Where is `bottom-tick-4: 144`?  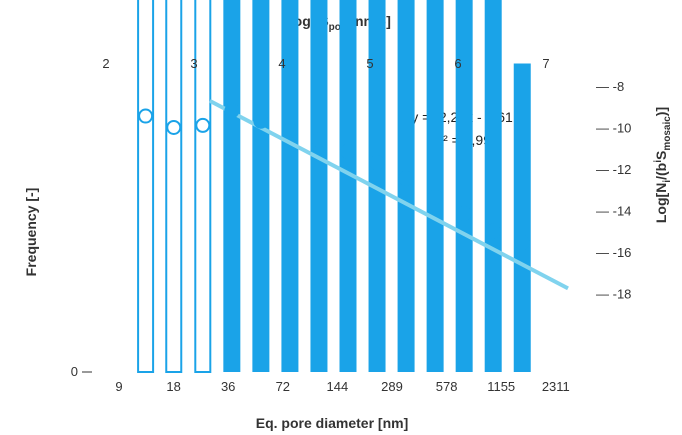
bottom-tick-4: 144 is located at coordinates (338, 386).